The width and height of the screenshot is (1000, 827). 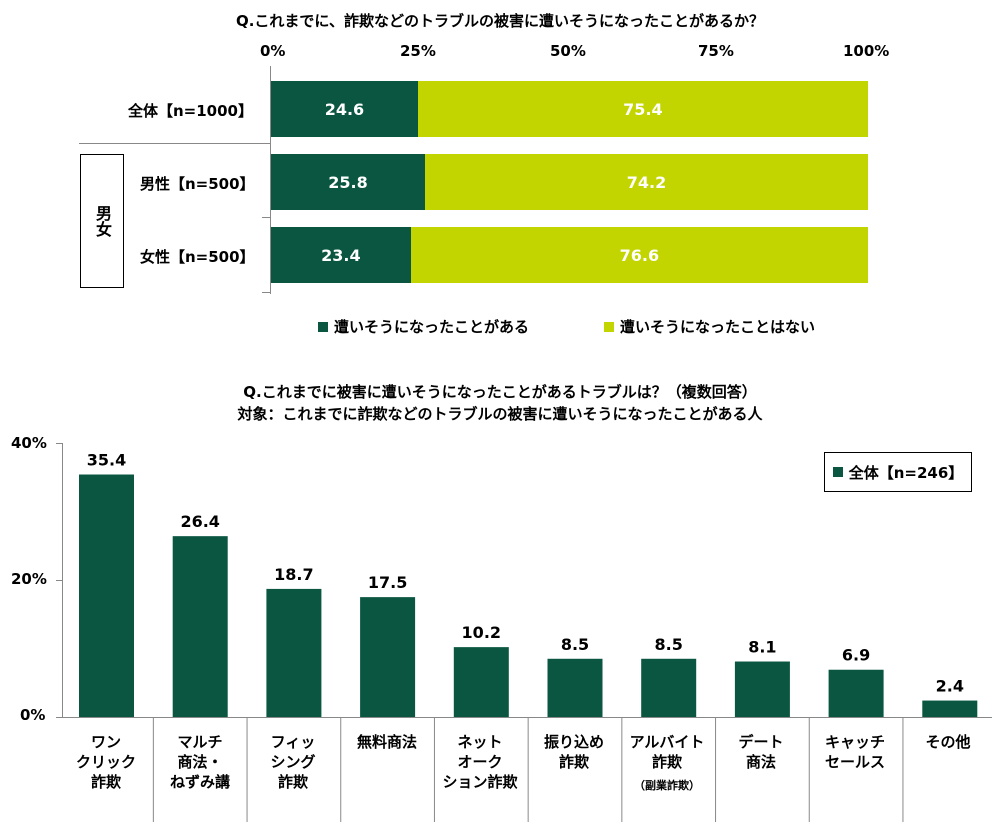 I want to click on bar-value-label: 75.4, so click(x=643, y=109).